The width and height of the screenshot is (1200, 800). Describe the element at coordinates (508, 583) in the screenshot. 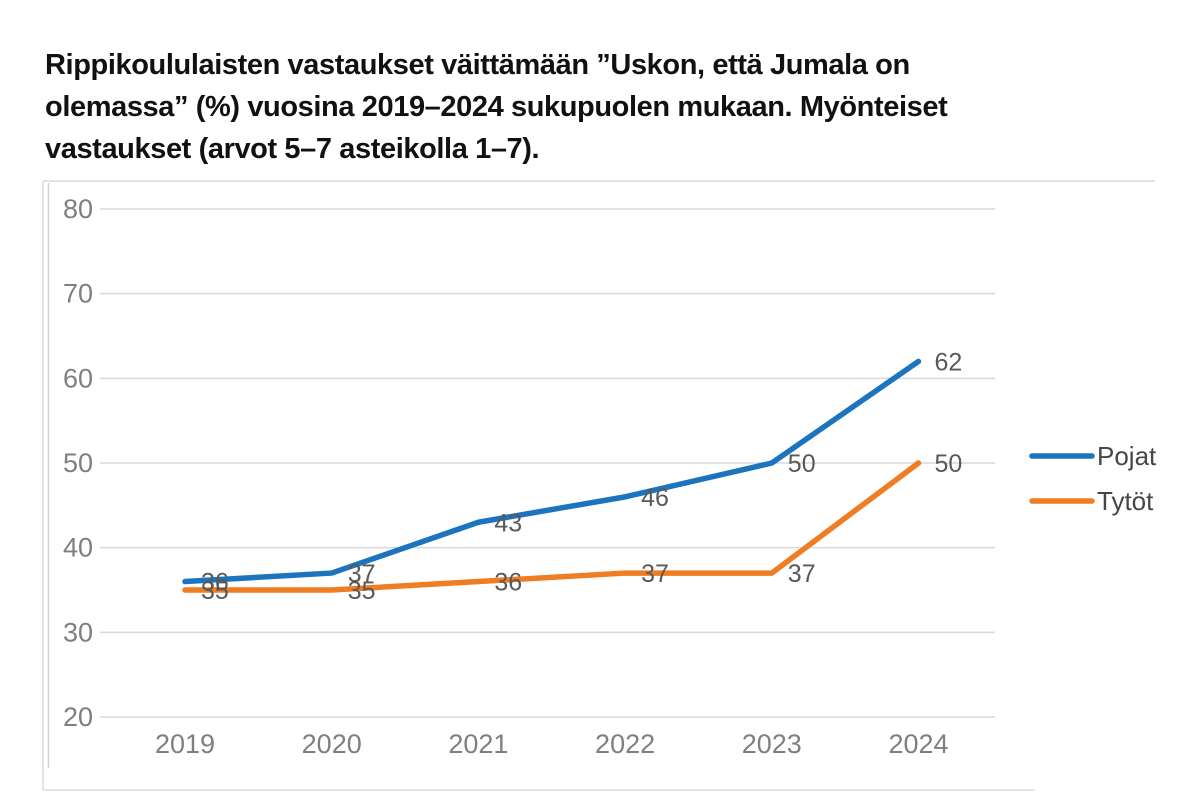

I see `data-label-tytot: 36` at that location.